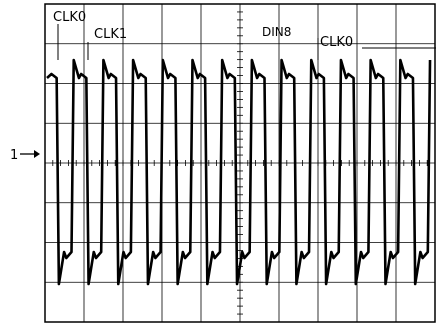 This screenshot has width=436, height=326. I want to click on annotation-clk0-left: CLK0, so click(69, 17).